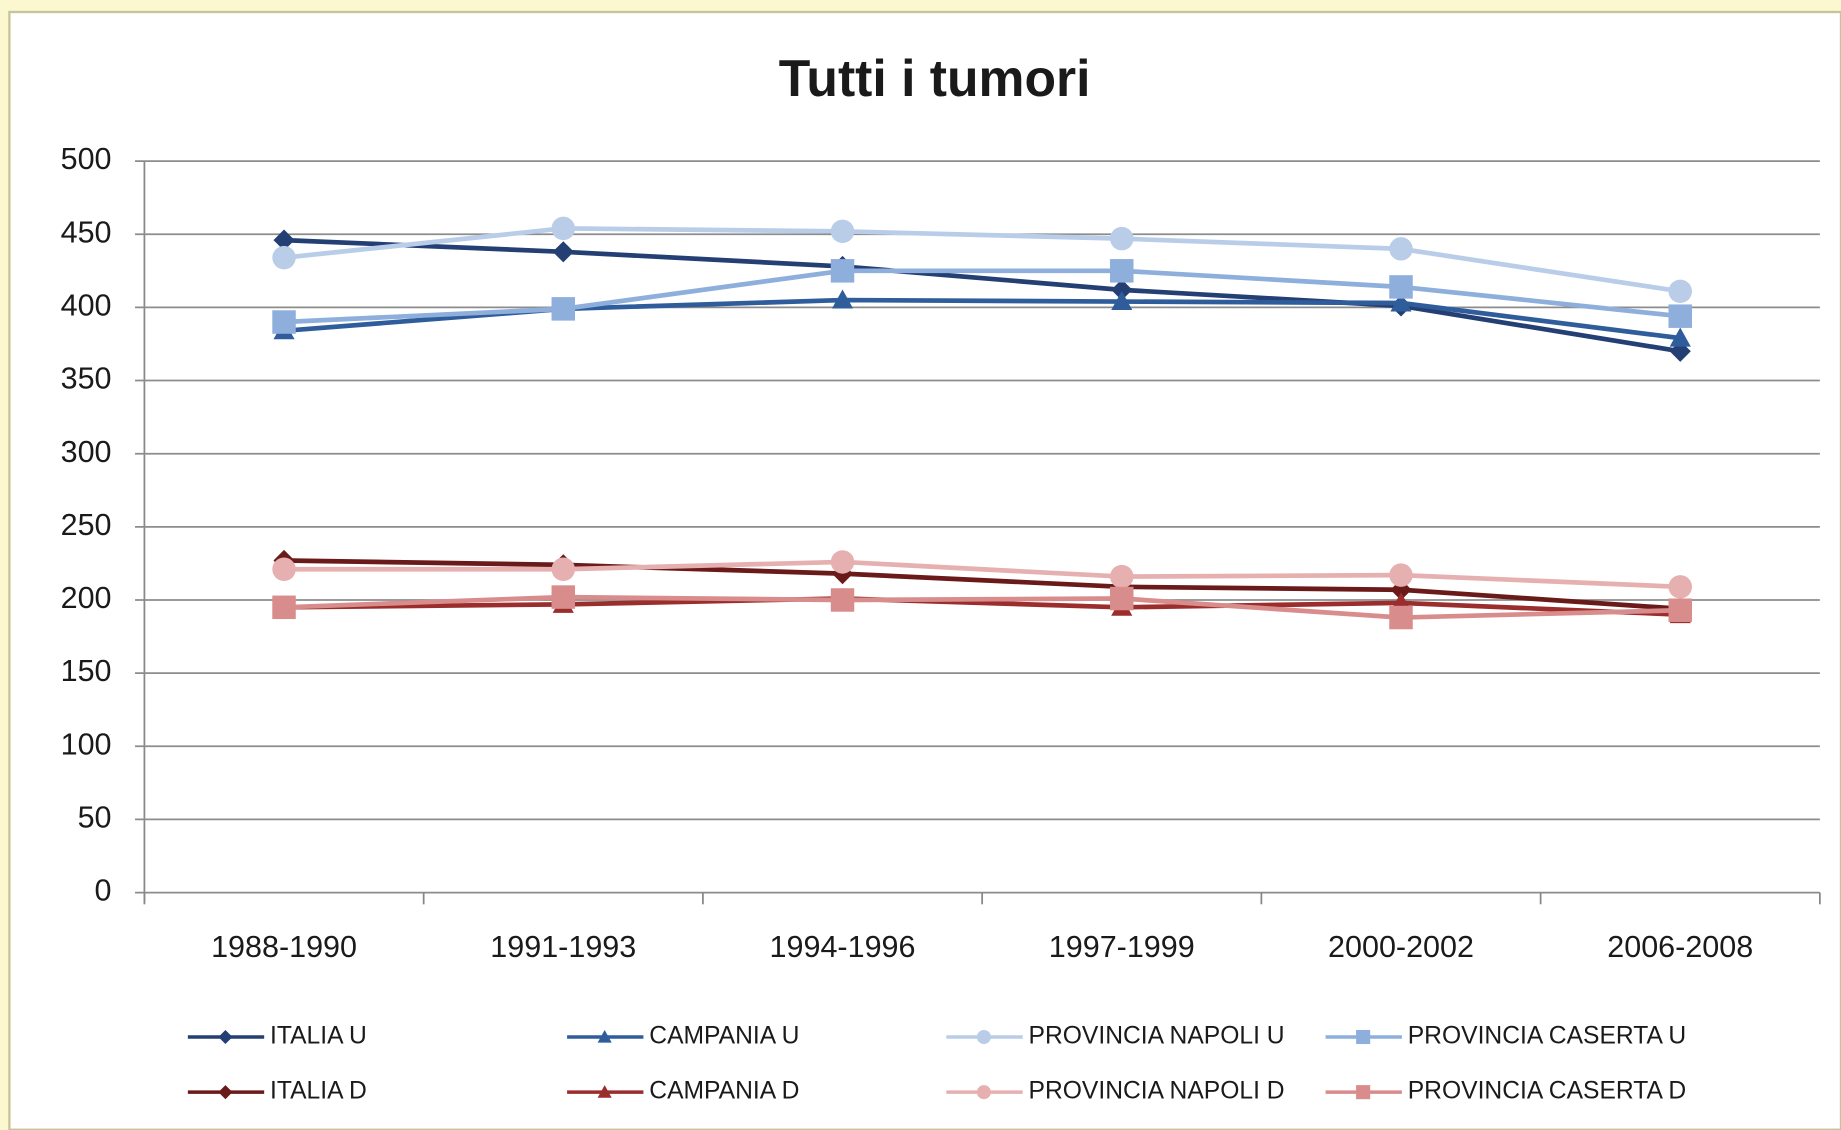  Describe the element at coordinates (724, 1036) in the screenshot. I see `legend-label: CAMPANIA U` at that location.